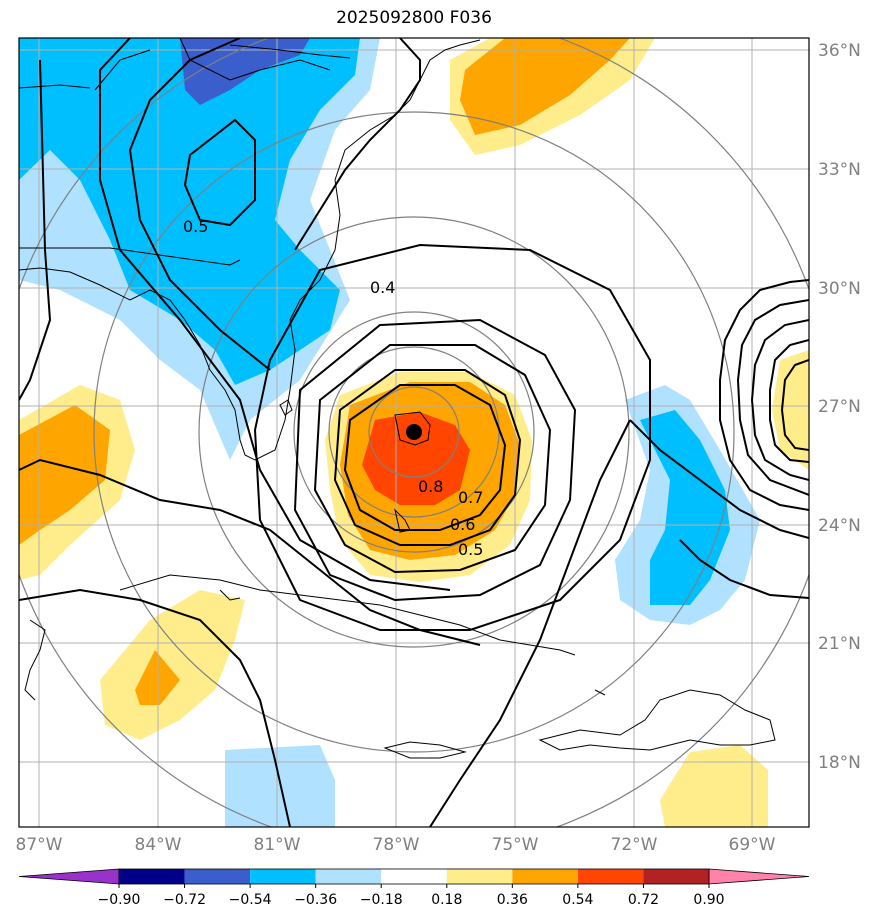  I want to click on lat-label: 27°N, so click(839, 407).